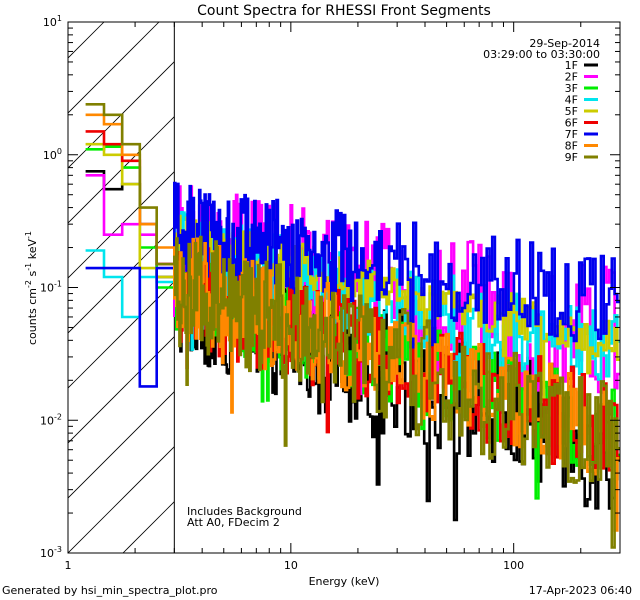 This screenshot has height=600, width=640. I want to click on y-tick-label: 10¹, so click(52, 21).